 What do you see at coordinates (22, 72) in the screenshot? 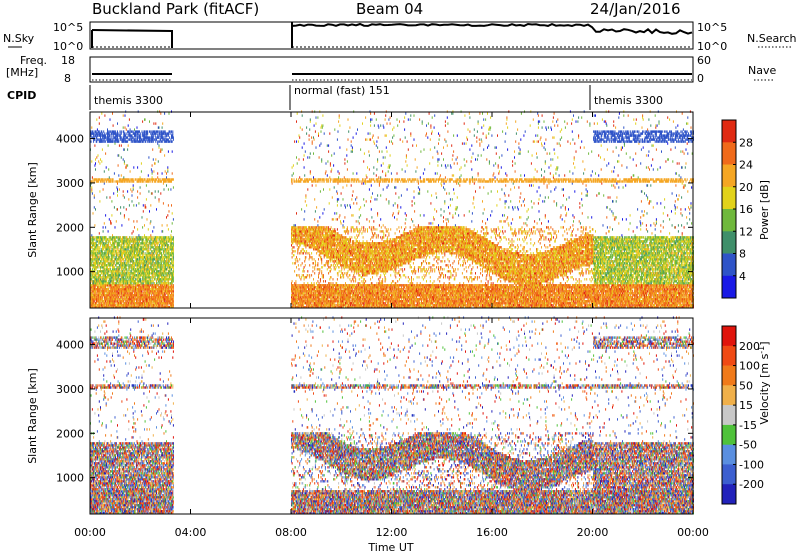
I see `freq-label-line2: [MHz]` at bounding box center [22, 72].